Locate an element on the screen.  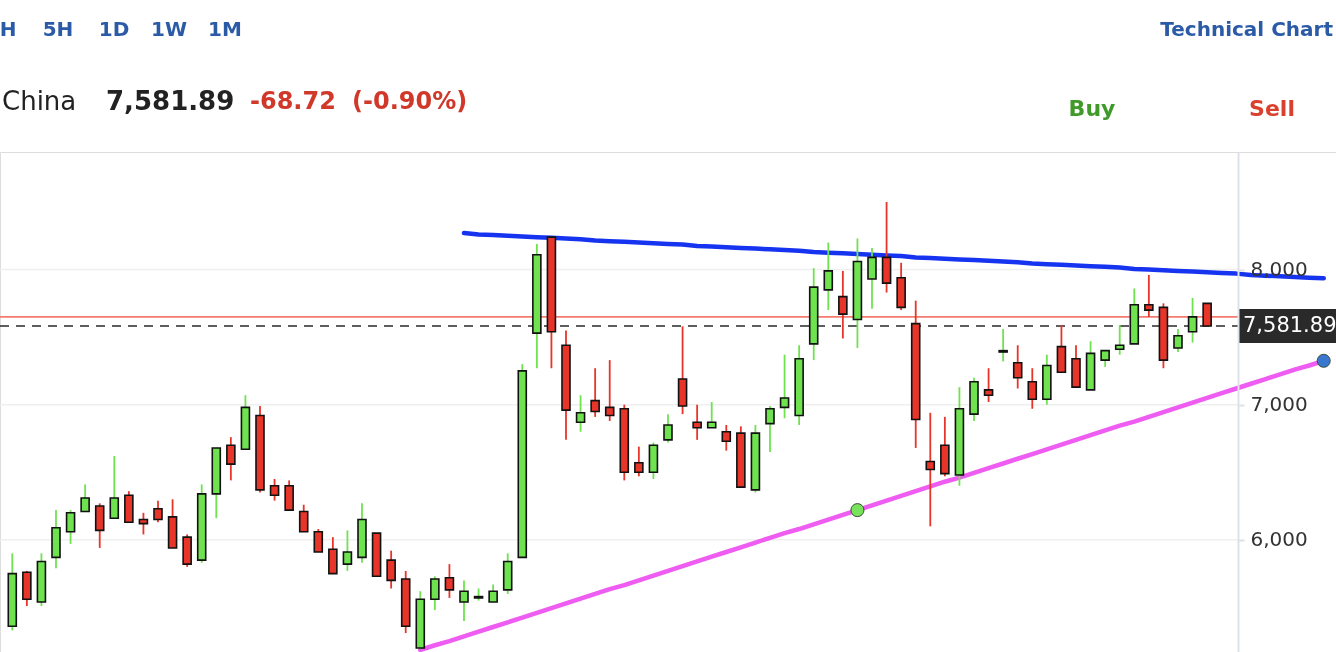
text: Buy is located at coordinates (1092, 108).